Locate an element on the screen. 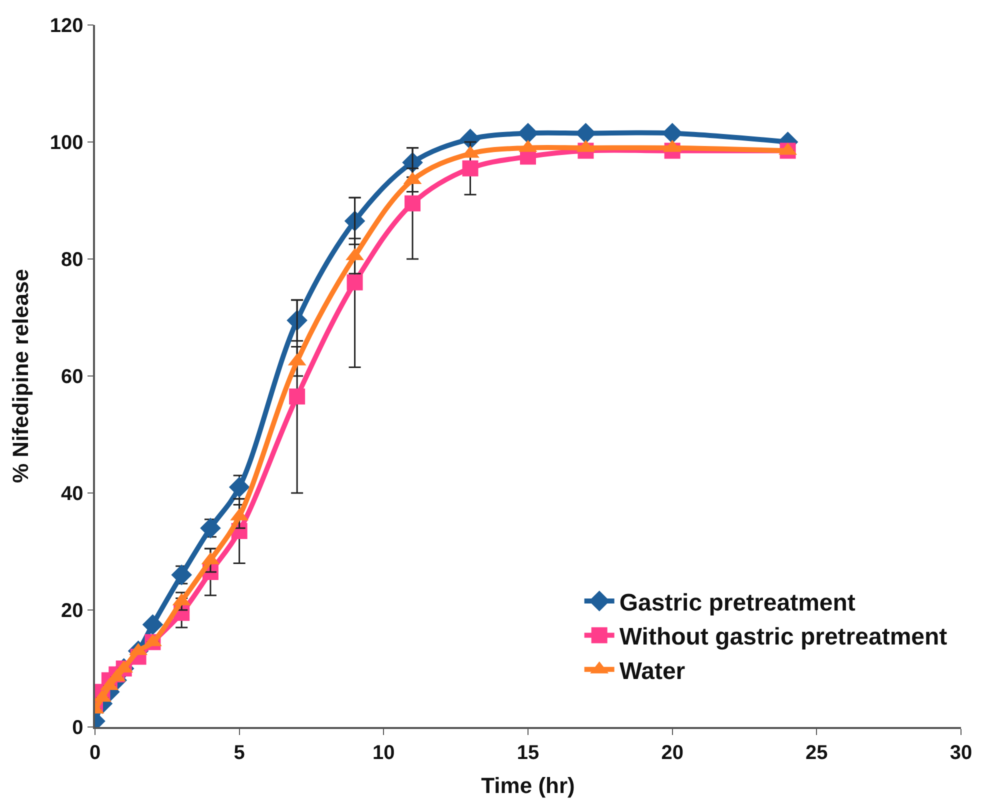 The height and width of the screenshot is (806, 984). legend-label: Without gastric pretreatment is located at coordinates (783, 637).